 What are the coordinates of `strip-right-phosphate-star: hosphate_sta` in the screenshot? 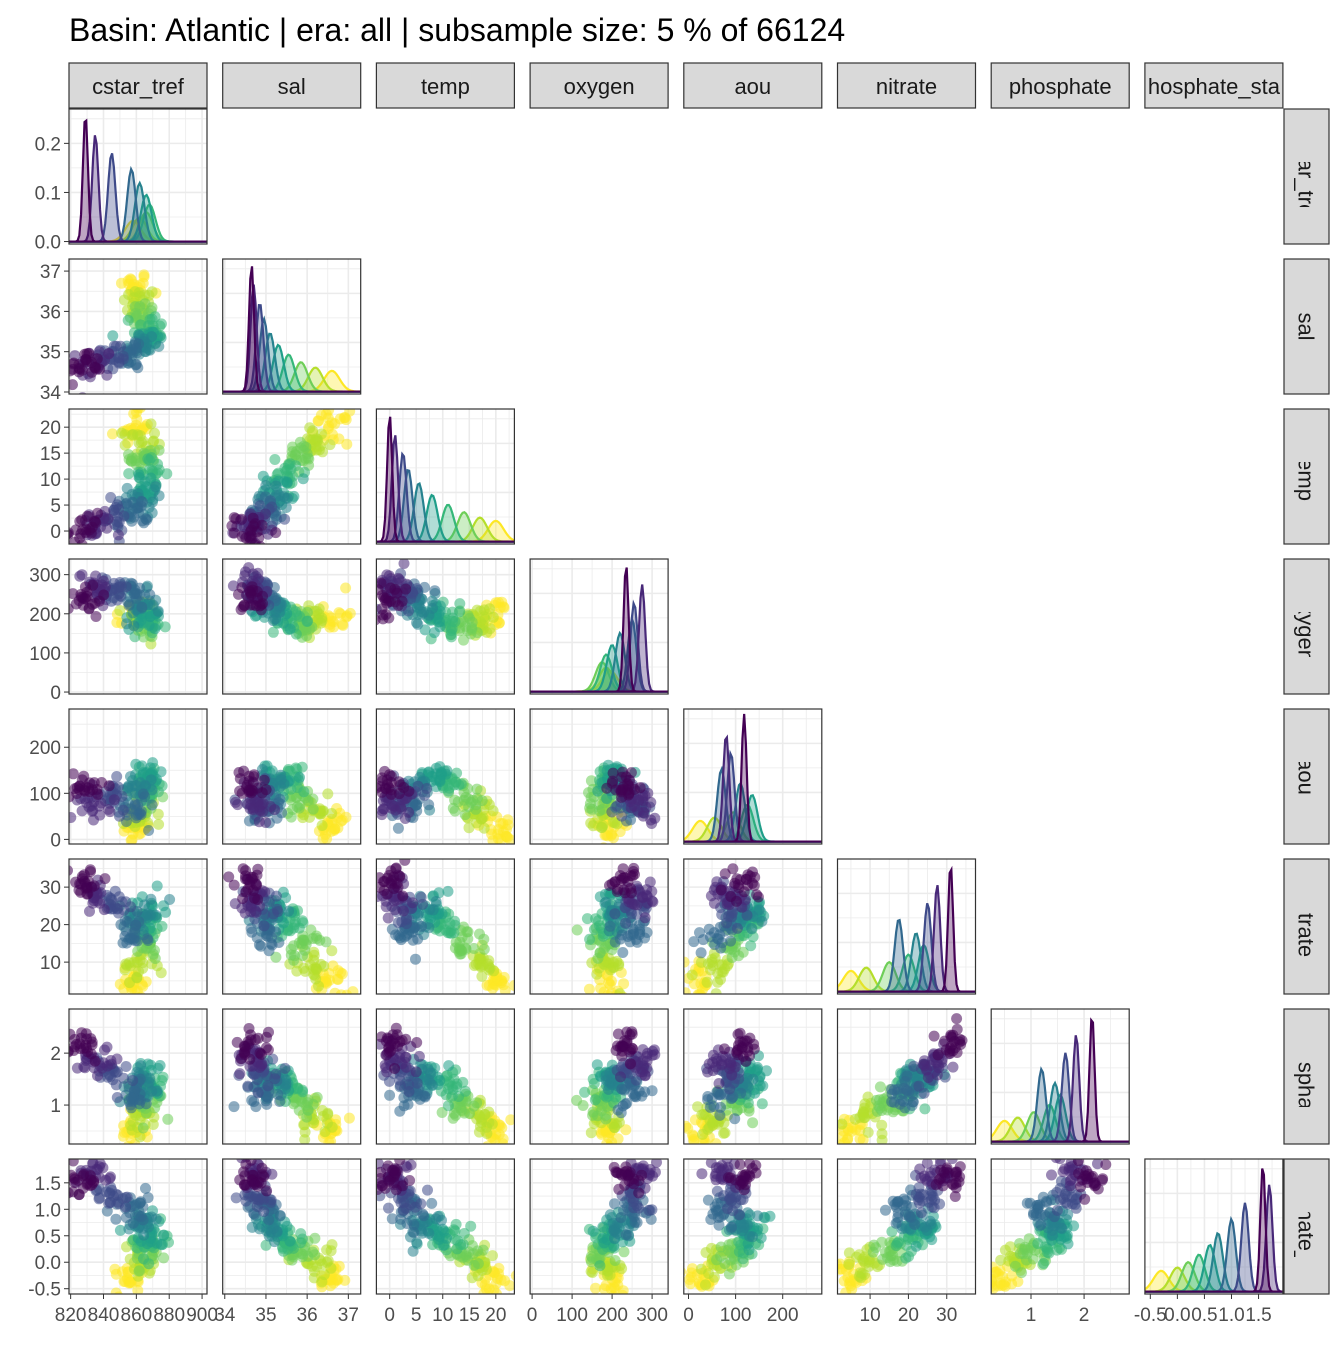 It's located at (1306, 1226).